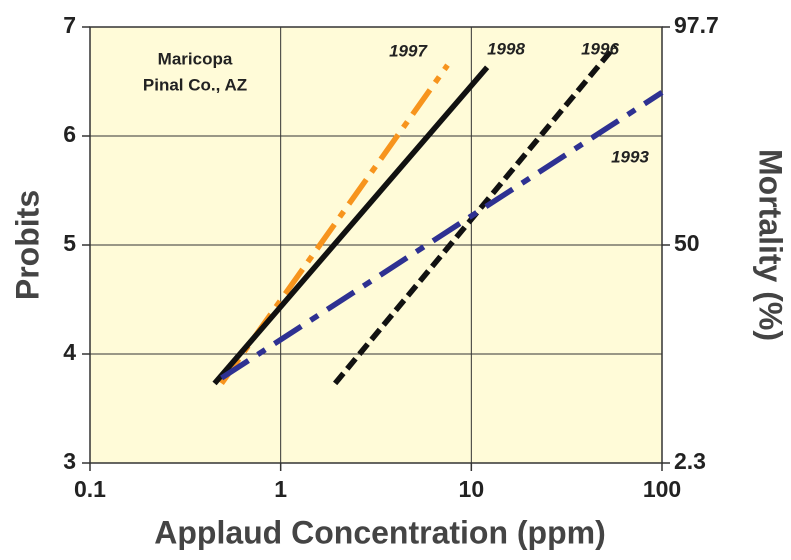  I want to click on y2-tick-label: 2.3, so click(690, 461).